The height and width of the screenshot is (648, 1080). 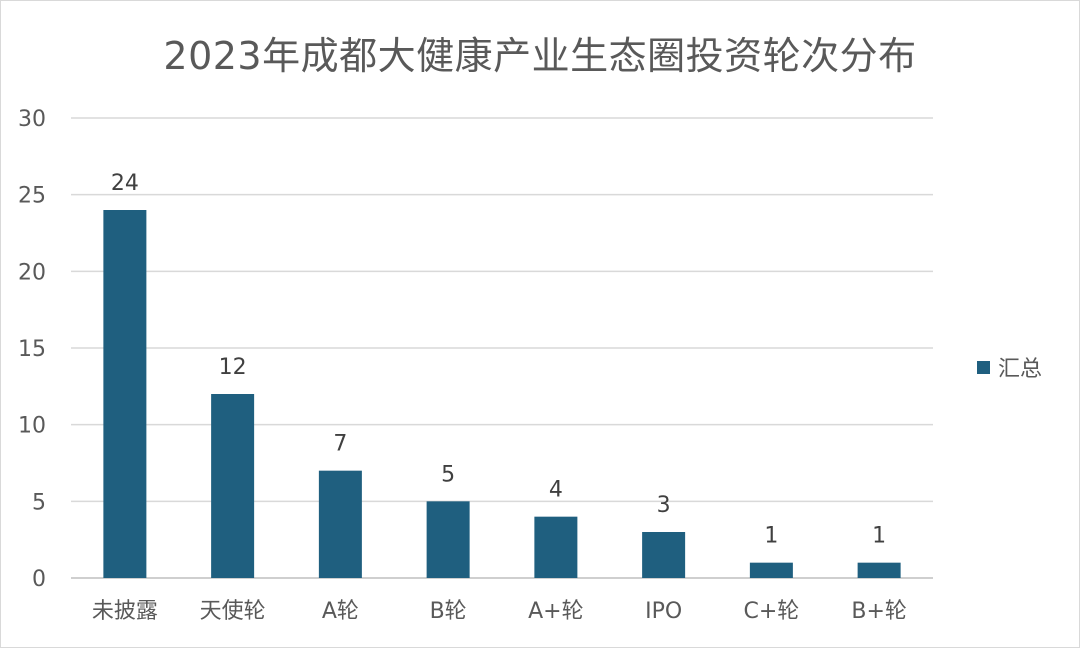 What do you see at coordinates (39, 502) in the screenshot?
I see `y-tick-label: 5` at bounding box center [39, 502].